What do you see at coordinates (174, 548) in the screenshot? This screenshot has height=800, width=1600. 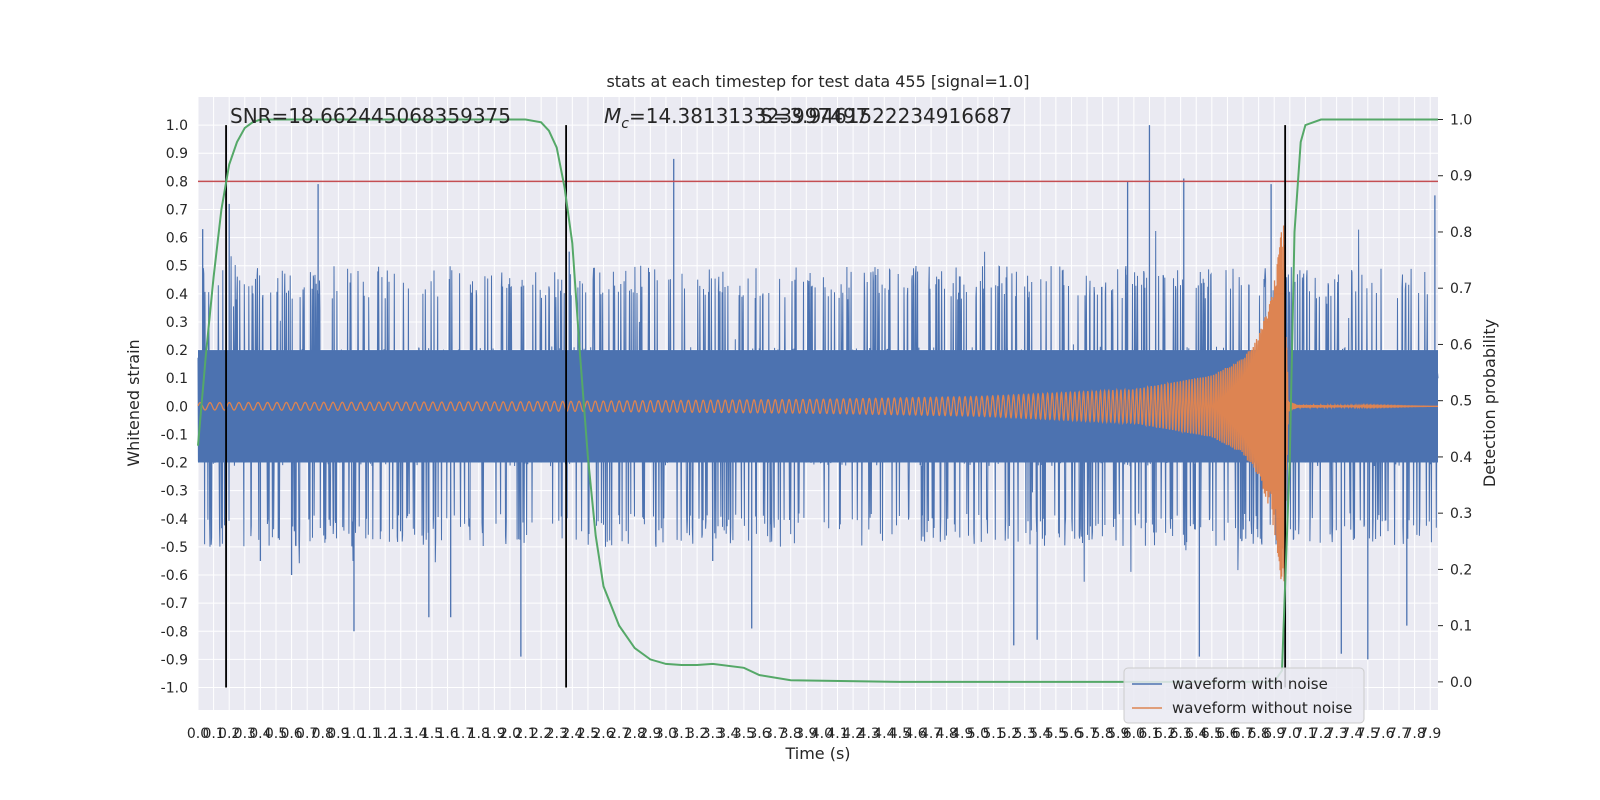 I see `y-tick-label: -0.5` at bounding box center [174, 548].